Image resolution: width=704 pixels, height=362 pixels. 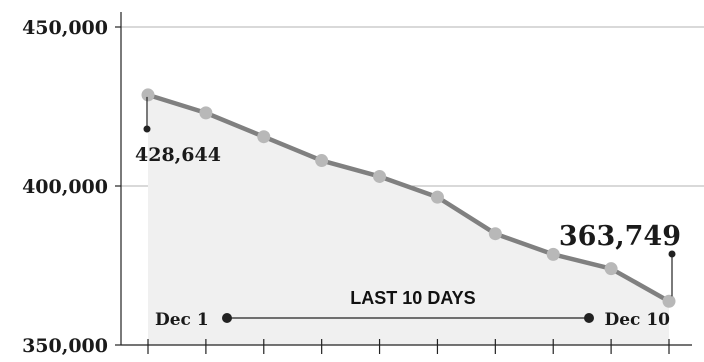 What do you see at coordinates (65, 346) in the screenshot?
I see `y-tick-label: 350,000` at bounding box center [65, 346].